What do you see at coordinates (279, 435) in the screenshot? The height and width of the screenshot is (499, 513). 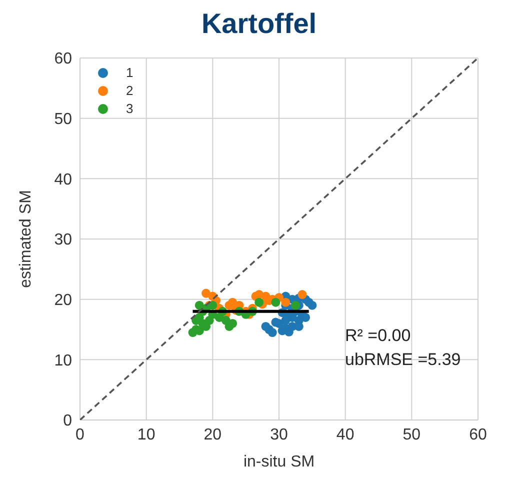 I see `x-tick-label: 30` at bounding box center [279, 435].